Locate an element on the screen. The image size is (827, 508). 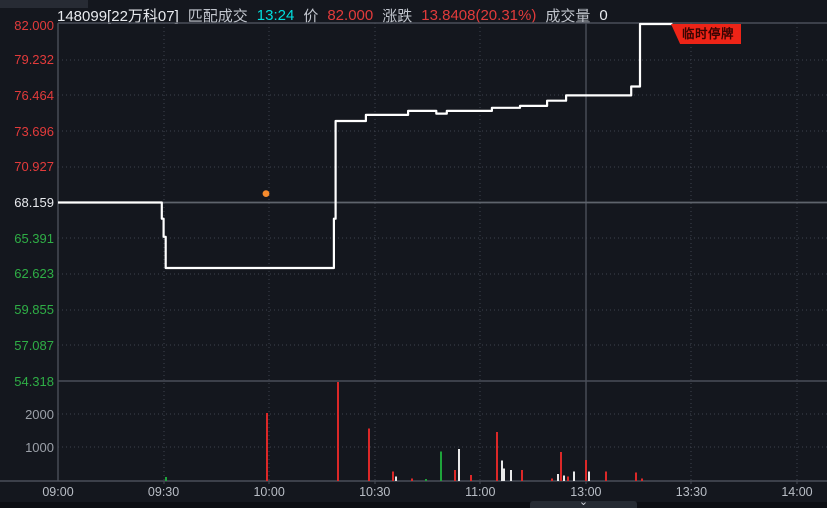
x-axis-time-label: 09:30 is located at coordinates (163, 492).